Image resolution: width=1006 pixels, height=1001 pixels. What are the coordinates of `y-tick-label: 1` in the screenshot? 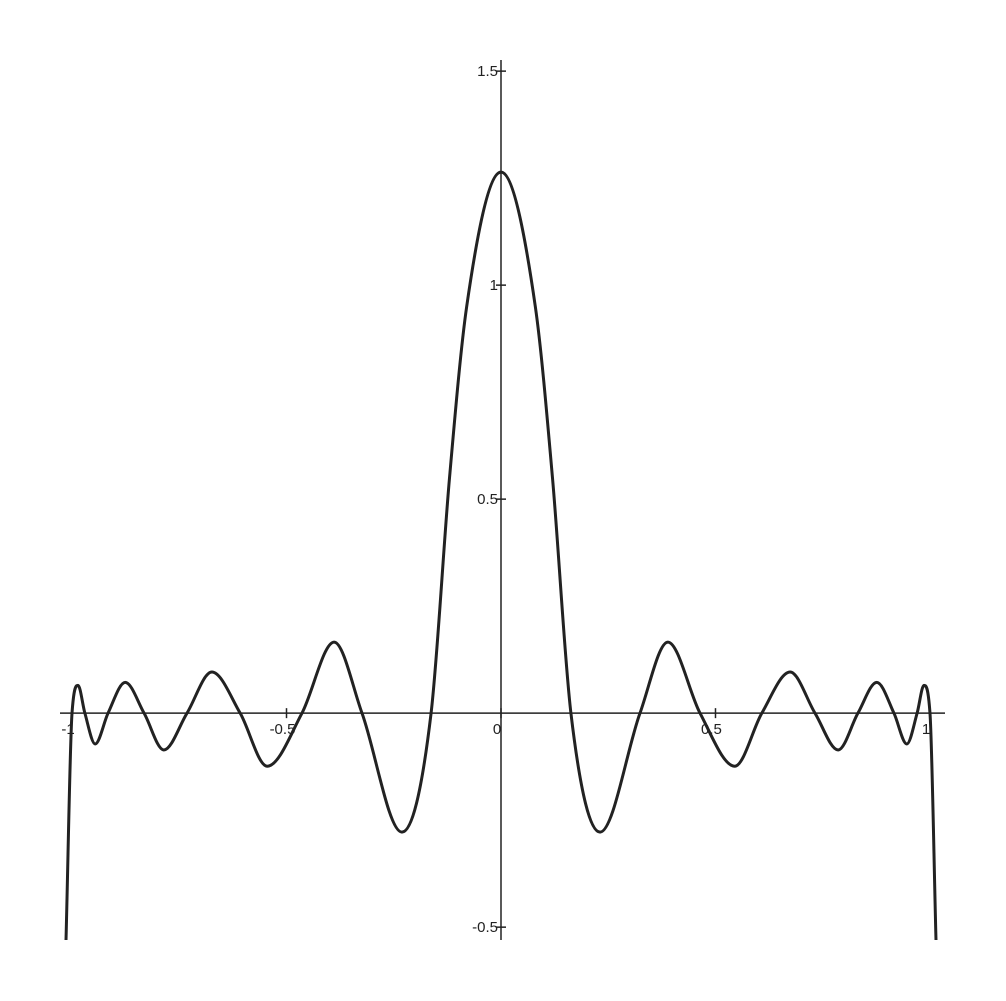 It's located at (494, 285).